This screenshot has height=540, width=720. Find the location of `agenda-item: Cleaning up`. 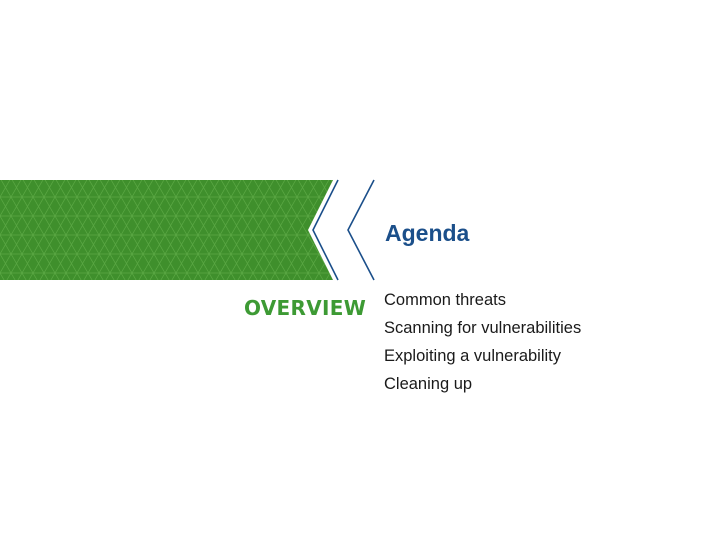

agenda-item: Cleaning up is located at coordinates (428, 384).